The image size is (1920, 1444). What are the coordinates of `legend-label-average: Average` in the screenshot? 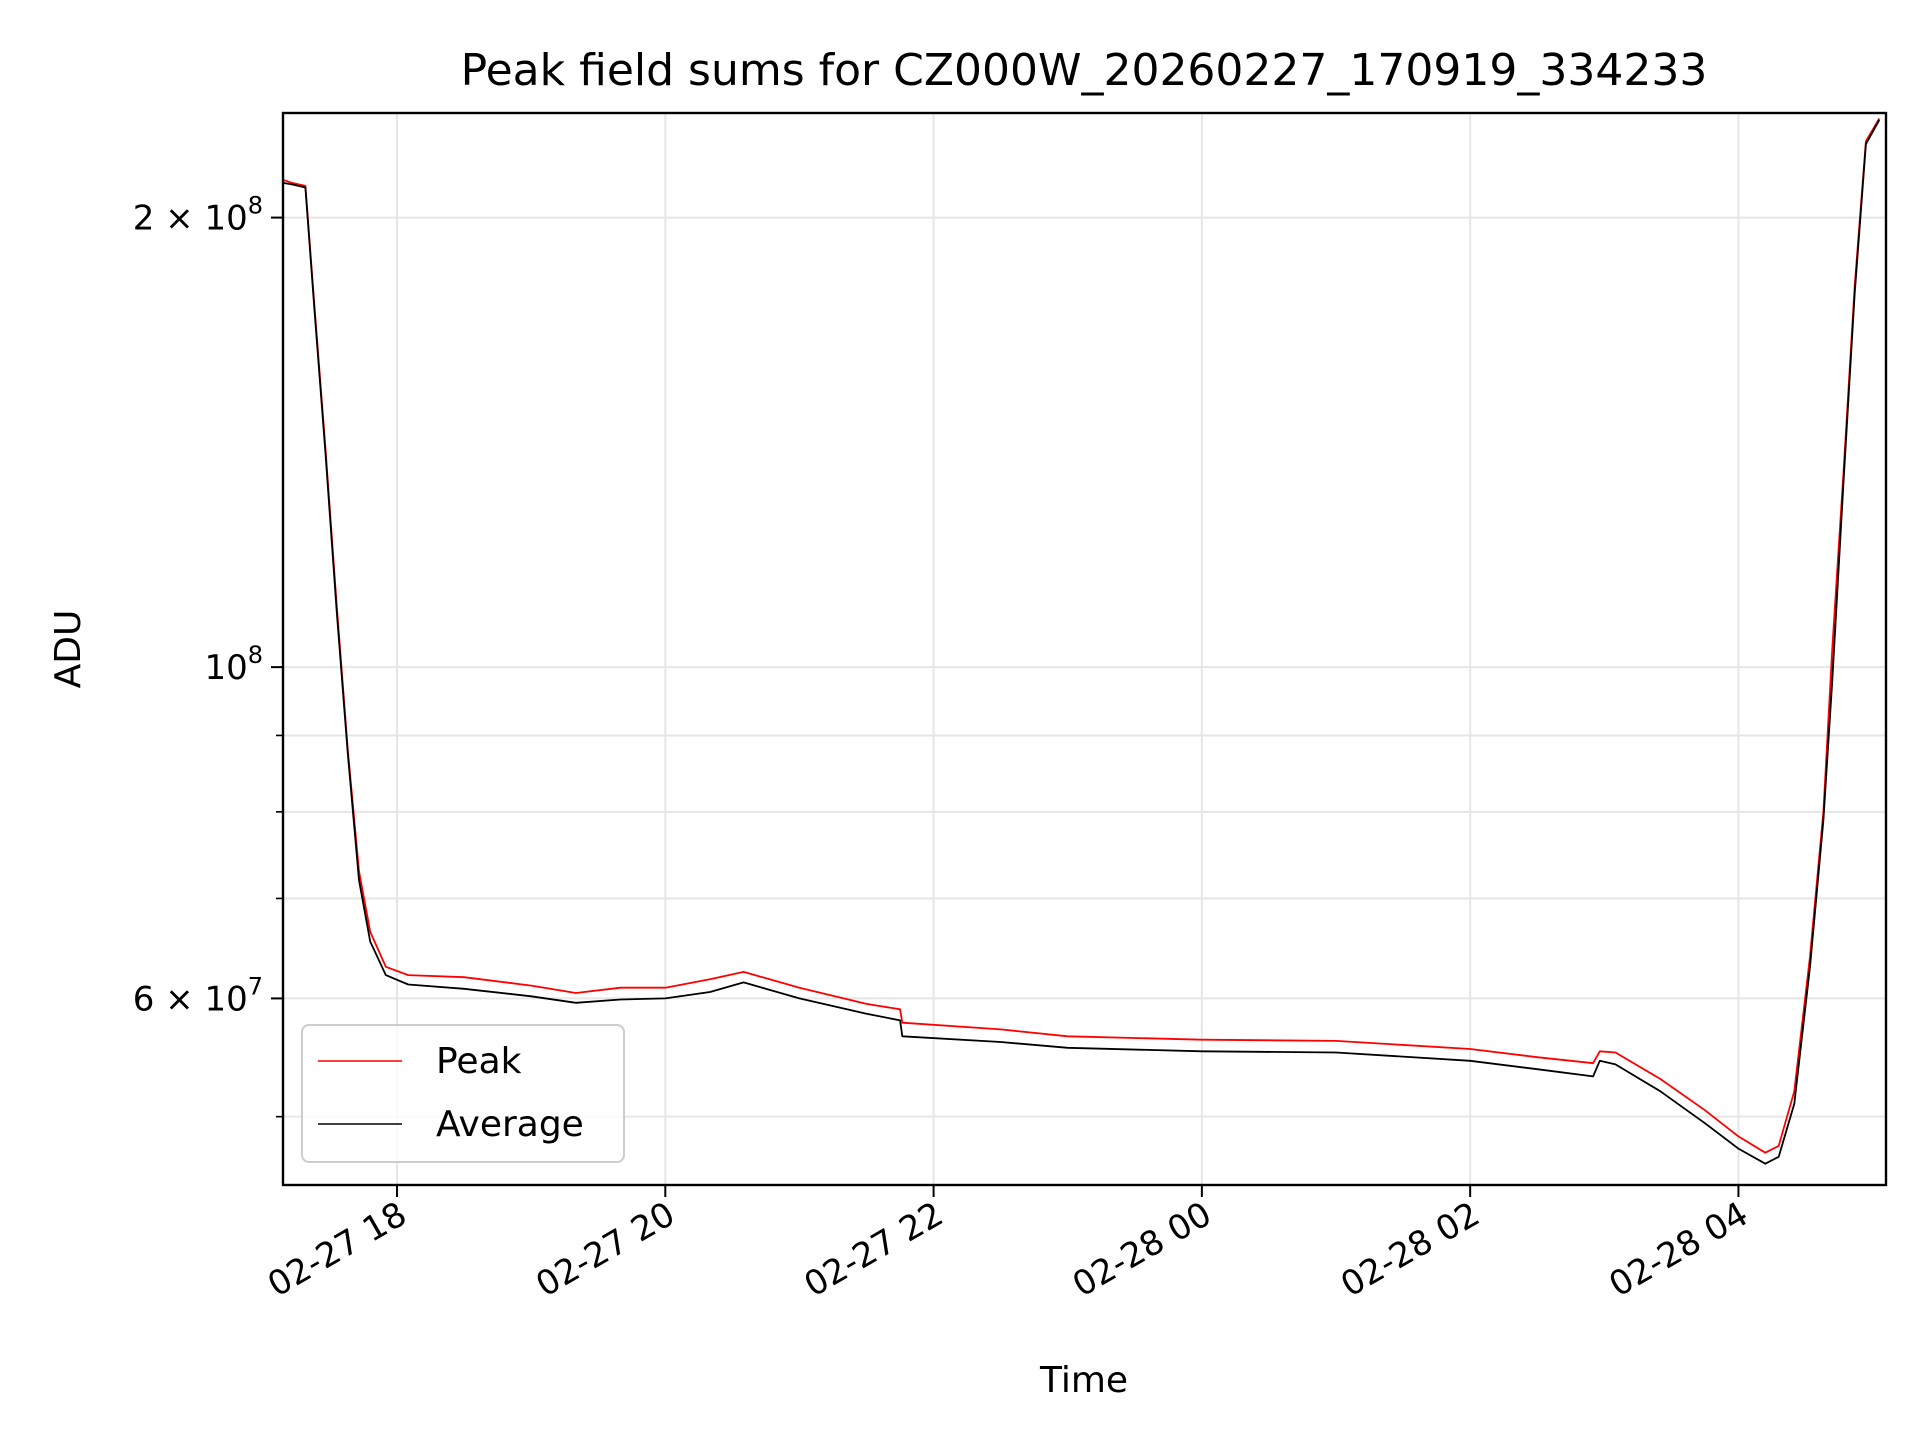 It's located at (510, 1124).